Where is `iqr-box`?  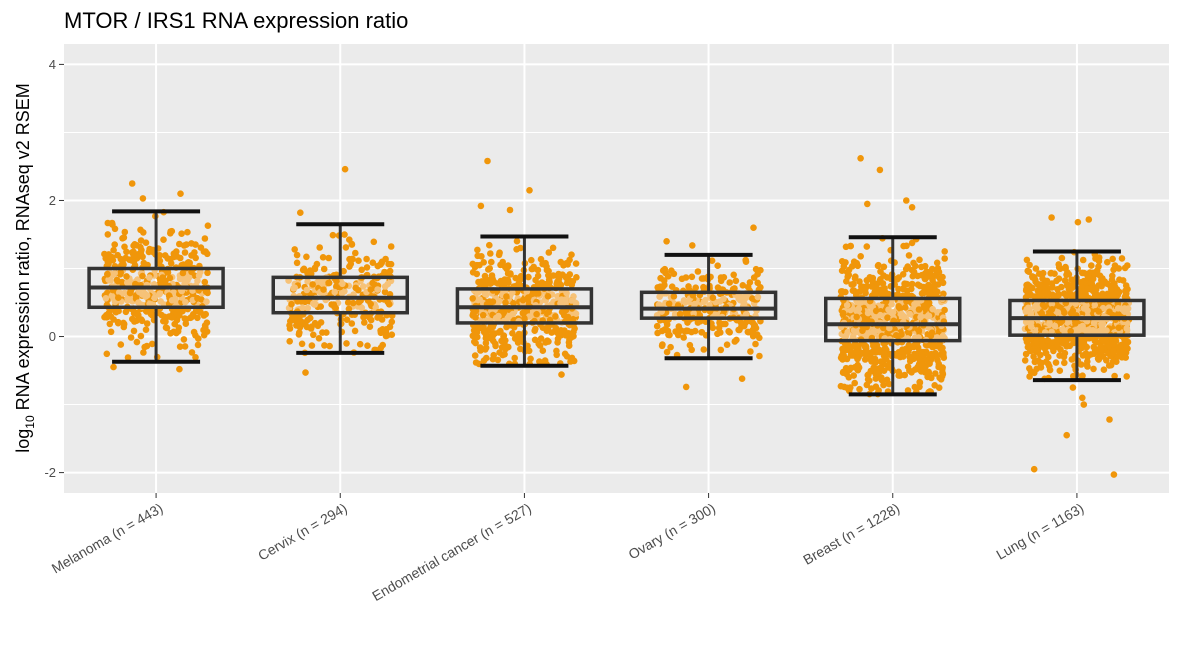 iqr-box is located at coordinates (893, 319).